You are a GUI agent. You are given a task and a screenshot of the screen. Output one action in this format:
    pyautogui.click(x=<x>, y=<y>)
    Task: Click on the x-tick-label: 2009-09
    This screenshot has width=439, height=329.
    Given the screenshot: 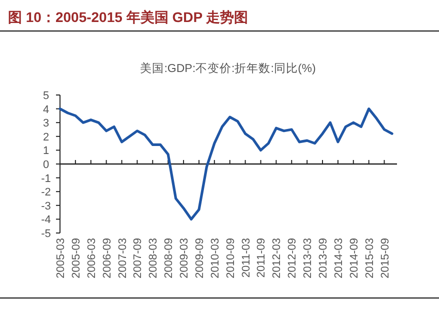 What is the action you would take?
    pyautogui.click(x=200, y=258)
    